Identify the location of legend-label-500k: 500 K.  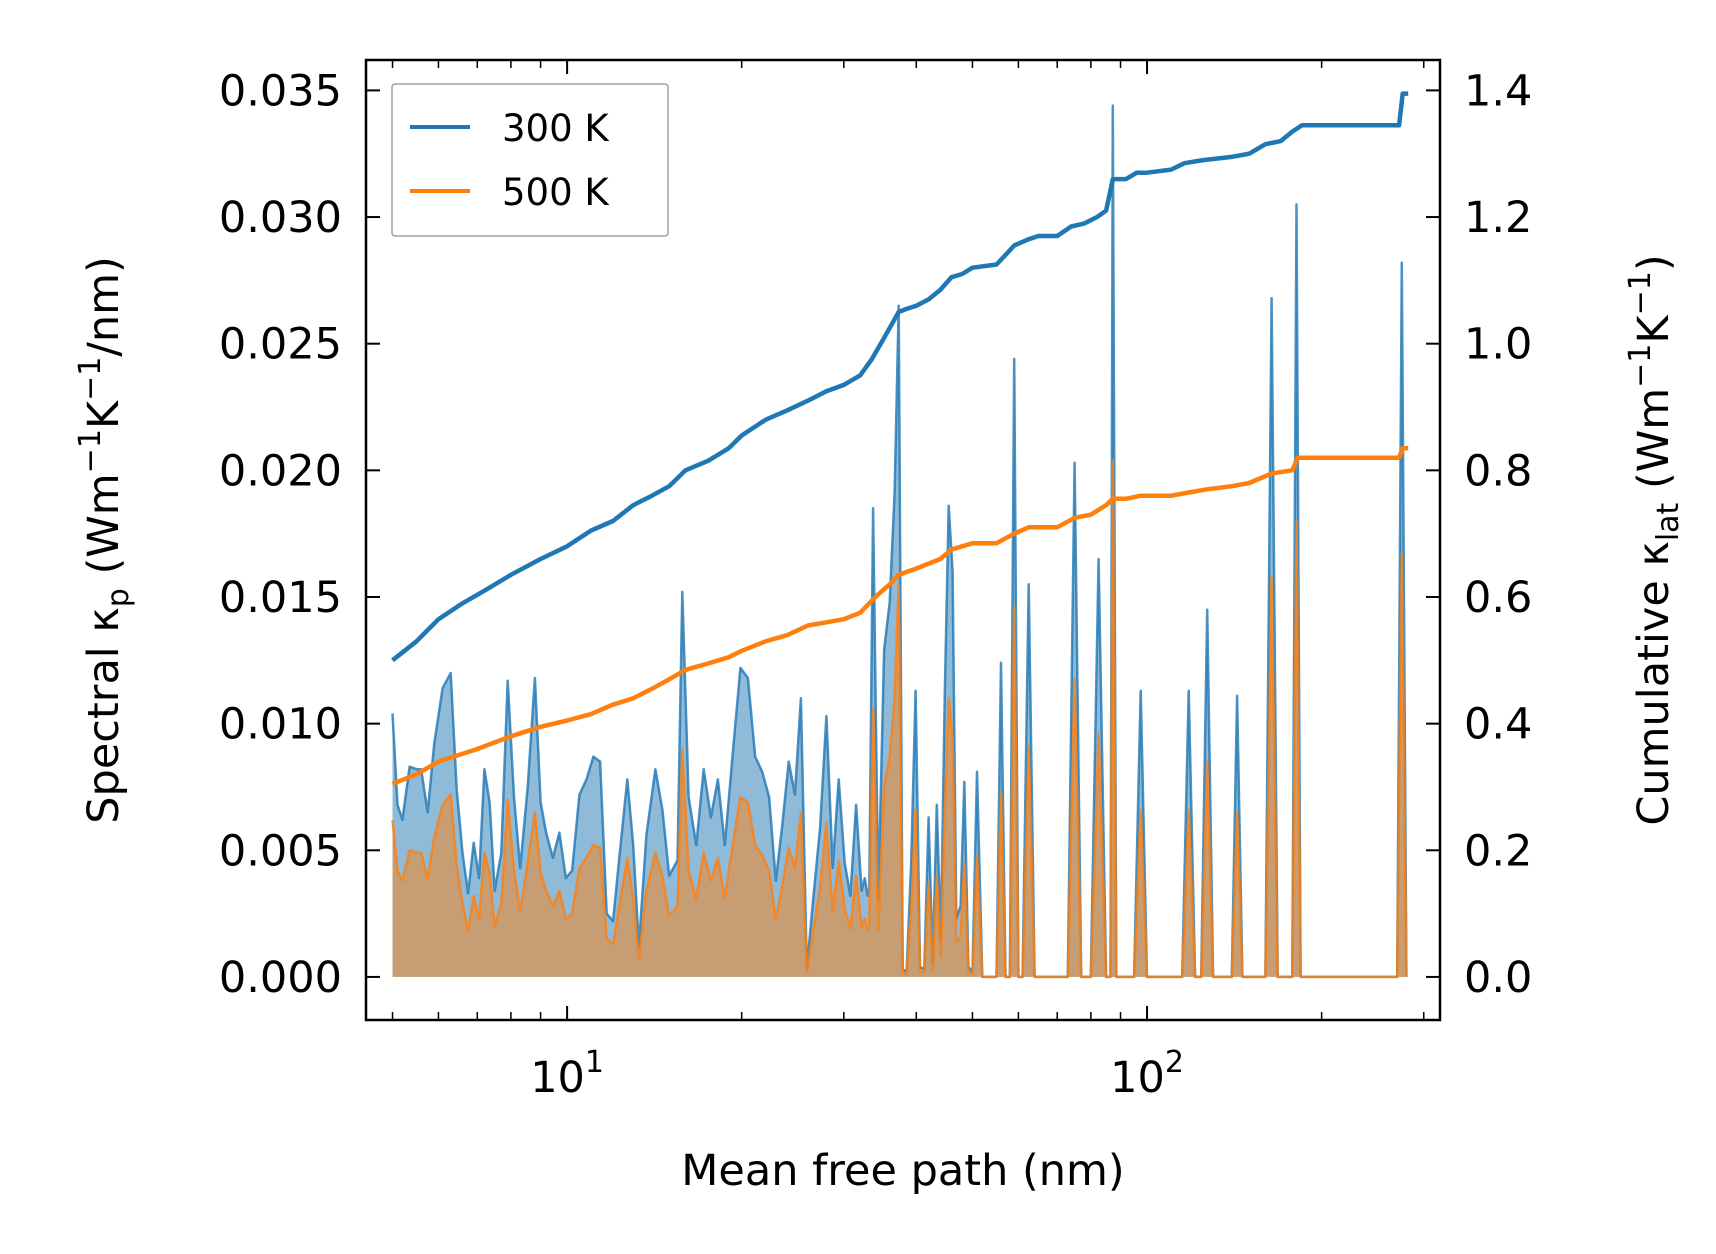
(556, 192).